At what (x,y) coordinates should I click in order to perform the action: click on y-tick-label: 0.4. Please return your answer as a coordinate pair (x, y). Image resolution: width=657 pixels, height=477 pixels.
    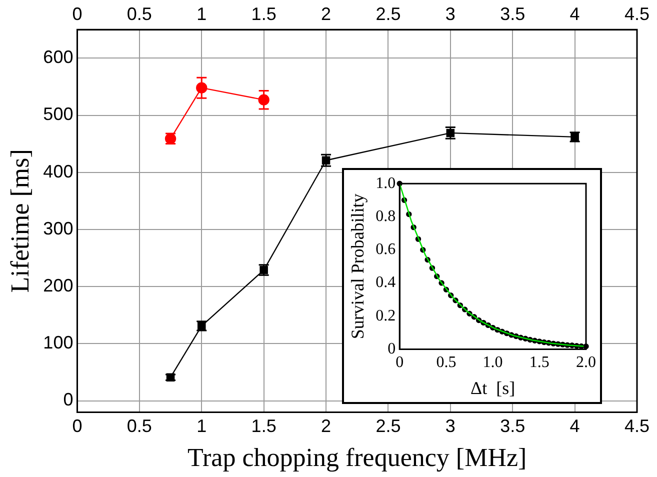
    Looking at the image, I should click on (386, 283).